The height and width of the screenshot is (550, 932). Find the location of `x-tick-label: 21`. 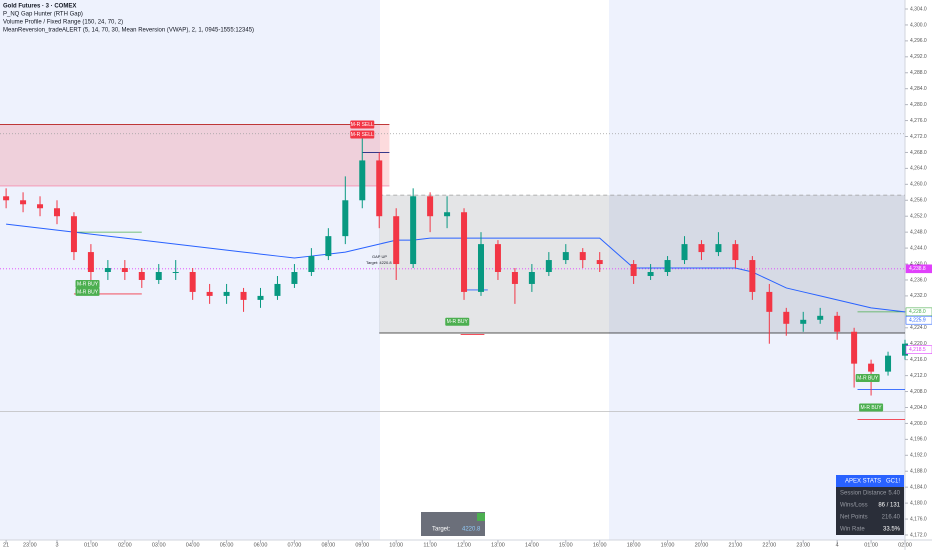

x-tick-label: 21 is located at coordinates (6, 545).